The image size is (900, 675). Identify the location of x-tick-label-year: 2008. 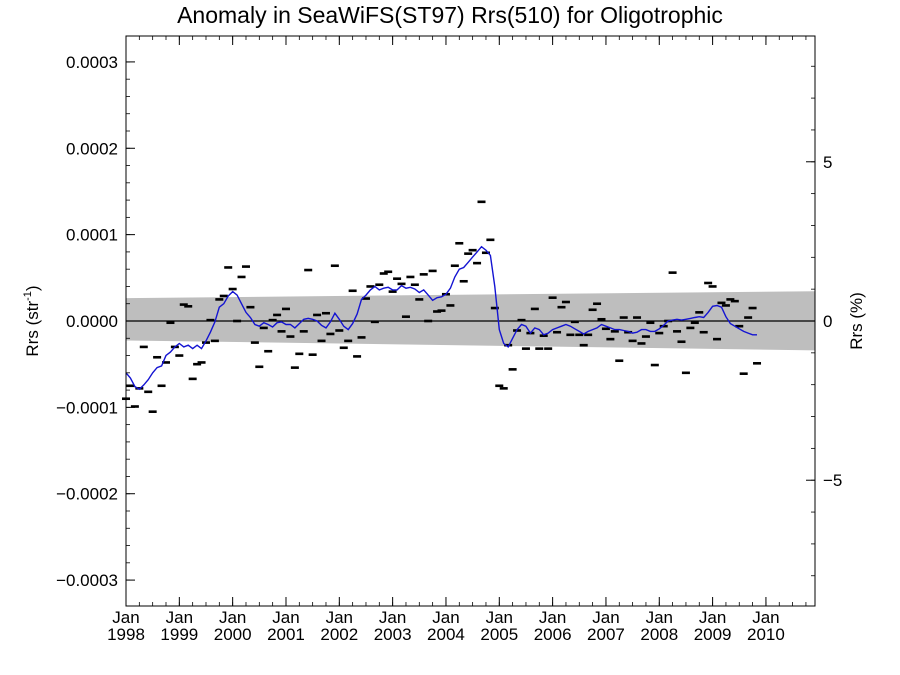
(659, 634).